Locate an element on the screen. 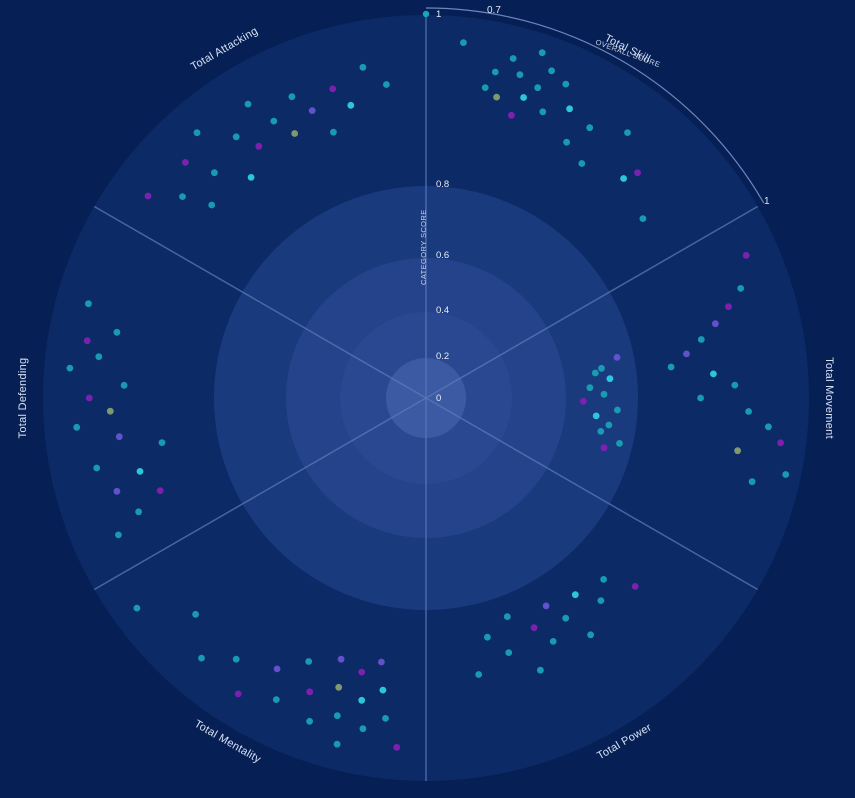 The height and width of the screenshot is (798, 855). radial-tick-0.6: 0.6 is located at coordinates (442, 255).